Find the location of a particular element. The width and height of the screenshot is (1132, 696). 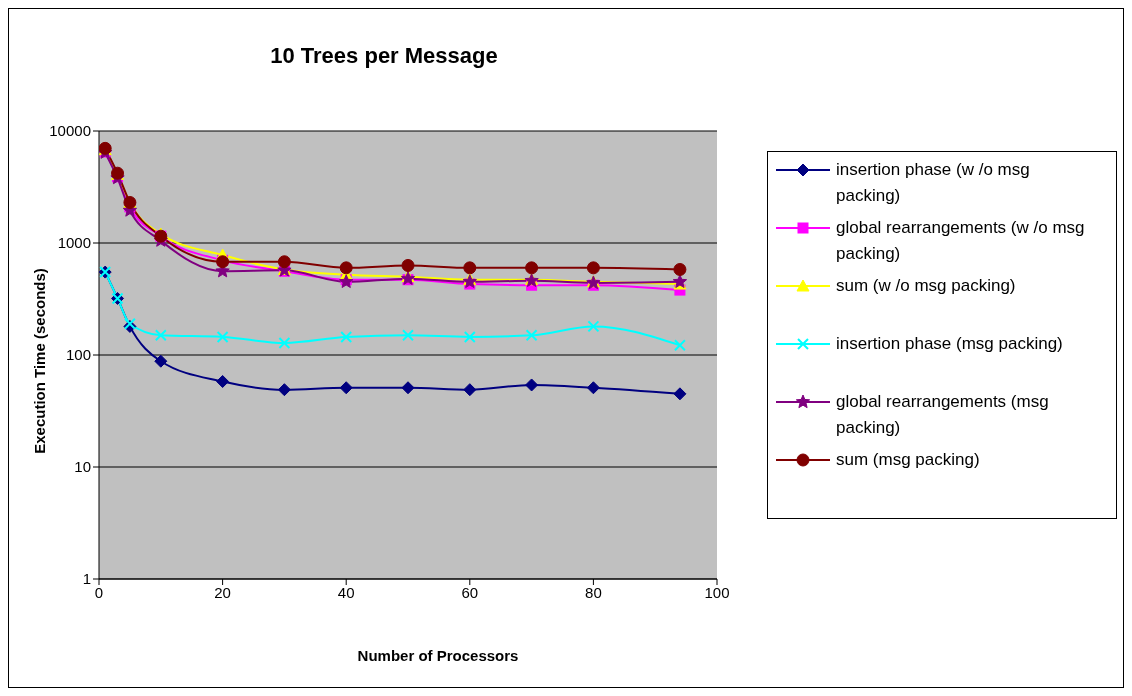

x-tick-label: 100 is located at coordinates (717, 592).